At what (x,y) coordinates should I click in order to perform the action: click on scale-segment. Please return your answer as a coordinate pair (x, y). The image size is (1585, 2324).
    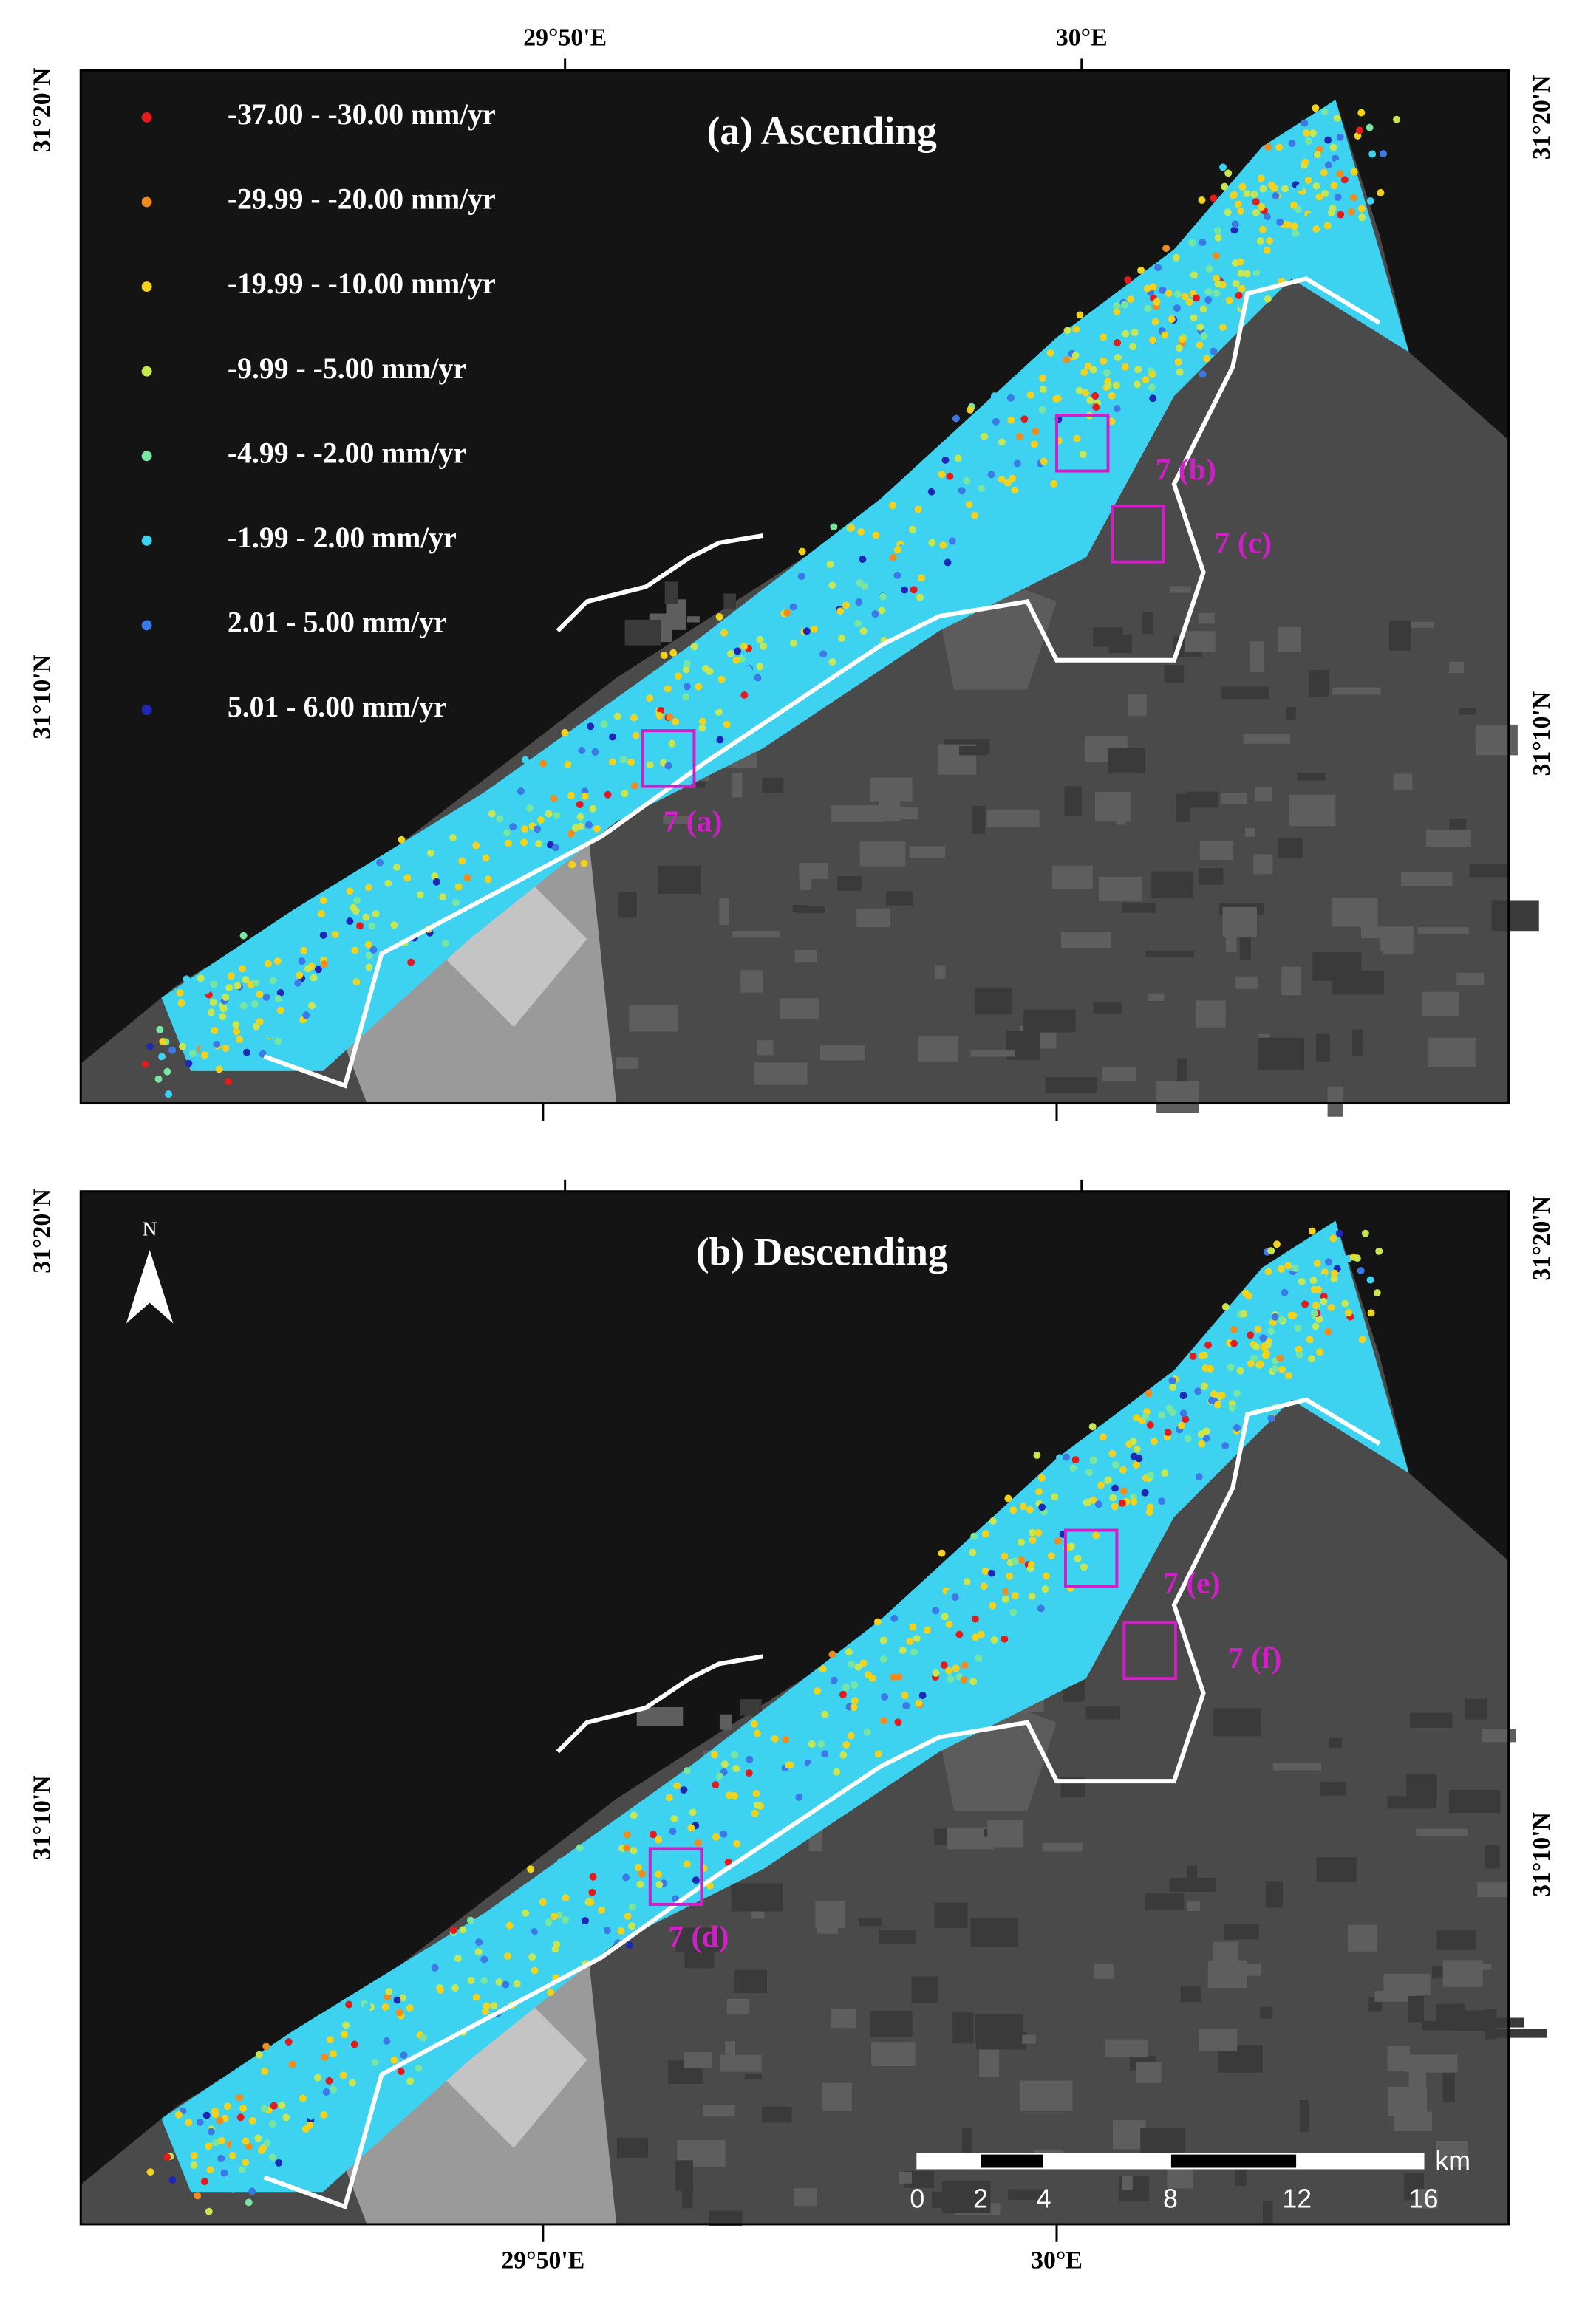
    Looking at the image, I should click on (948, 2161).